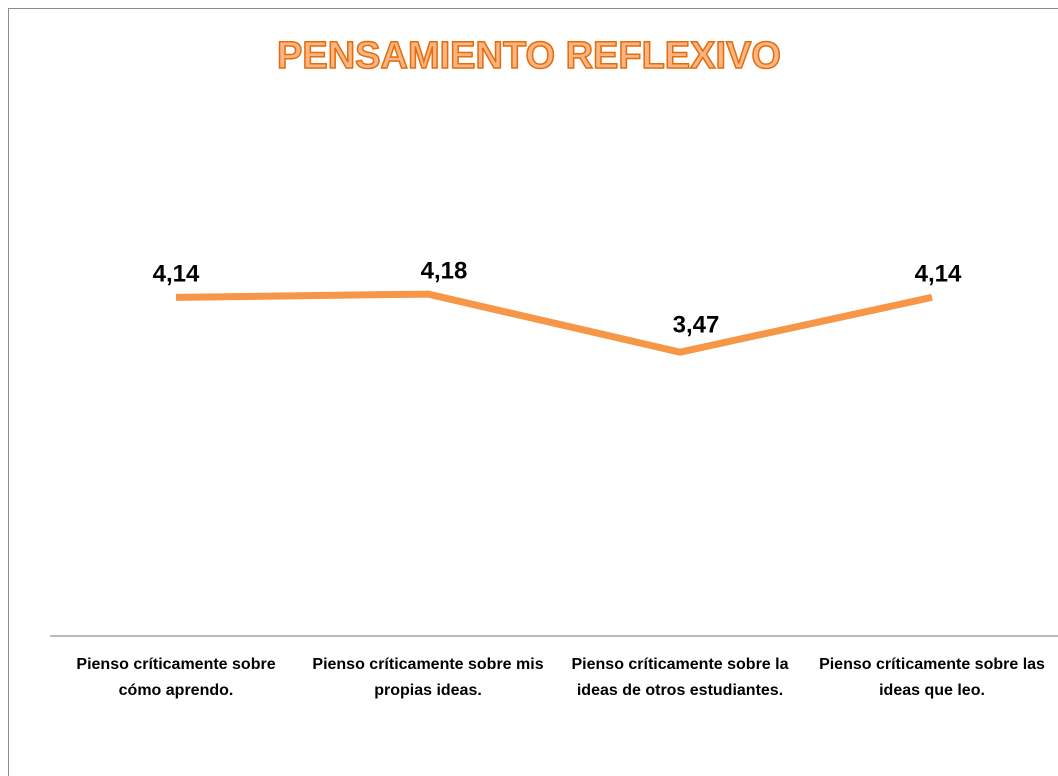 The height and width of the screenshot is (776, 1058). Describe the element at coordinates (176, 677) in the screenshot. I see `x-tick-label: Pienso críticamente sobre cómo aprendo.` at that location.